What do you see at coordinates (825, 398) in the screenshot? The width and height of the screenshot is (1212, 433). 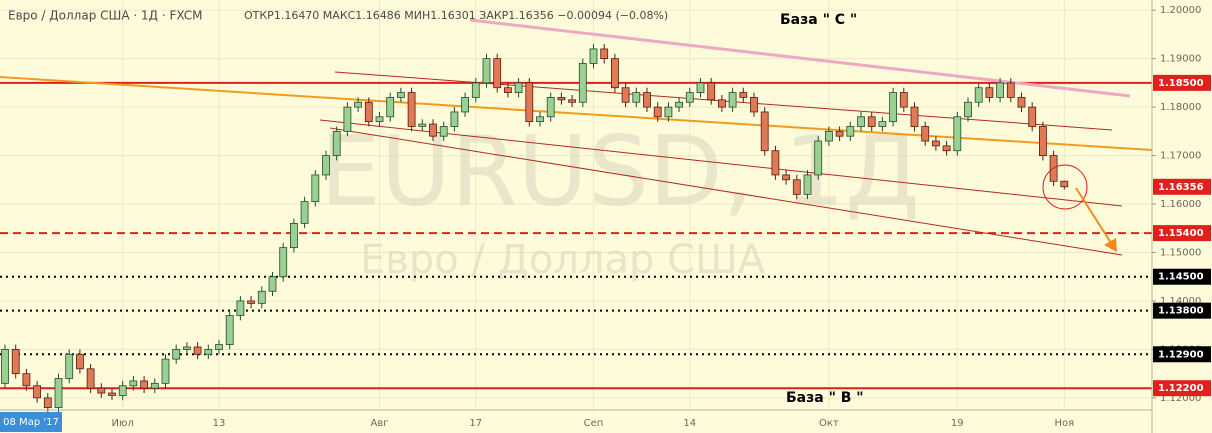 I see `annotation: База " В "` at bounding box center [825, 398].